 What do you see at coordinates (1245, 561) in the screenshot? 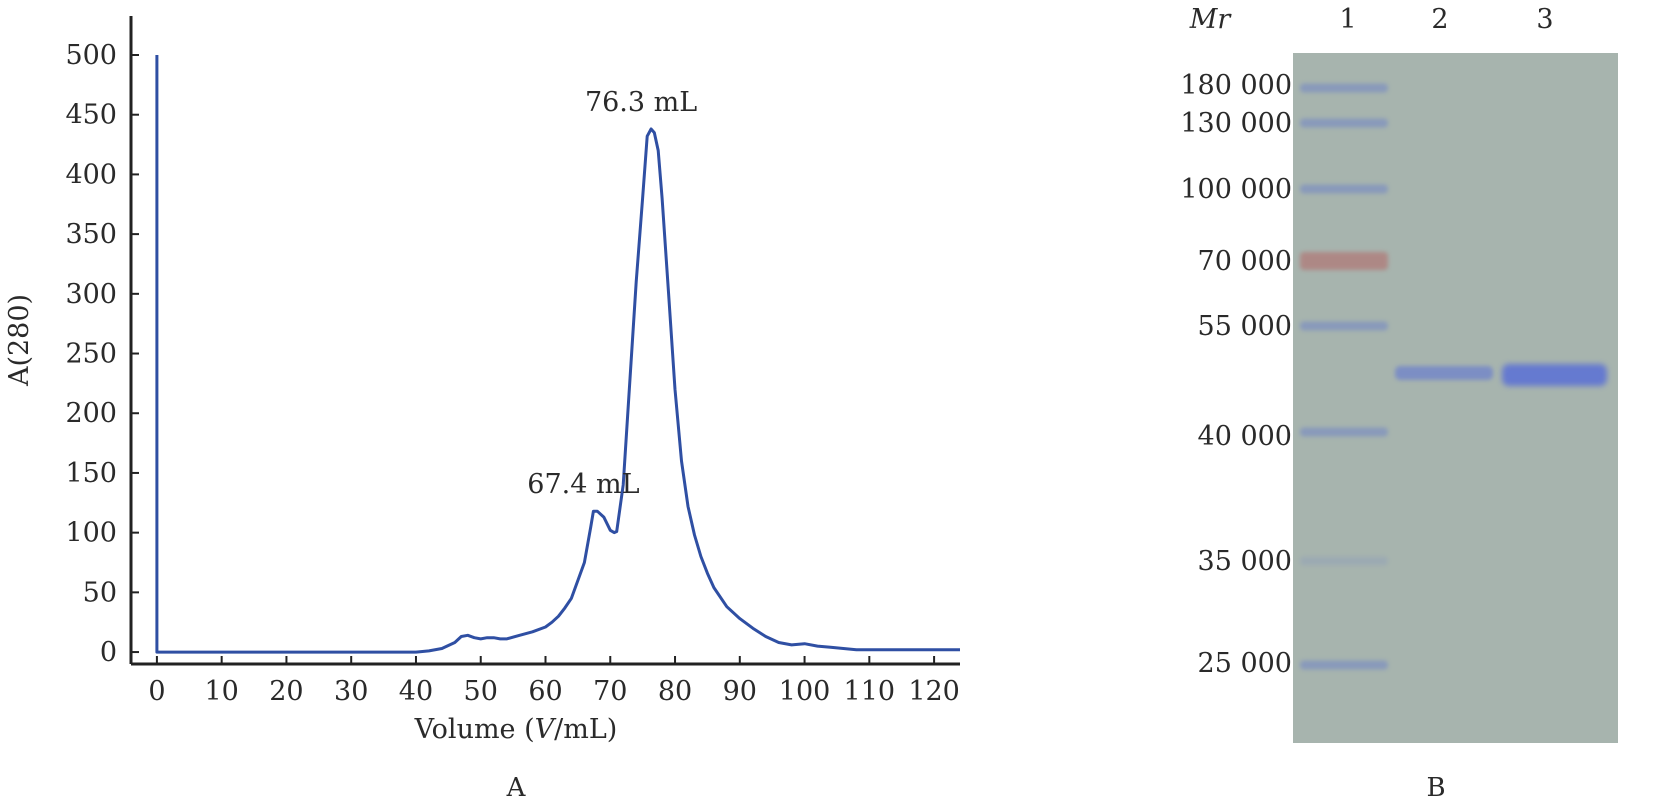
I see `marker-label: 35 000` at bounding box center [1245, 561].